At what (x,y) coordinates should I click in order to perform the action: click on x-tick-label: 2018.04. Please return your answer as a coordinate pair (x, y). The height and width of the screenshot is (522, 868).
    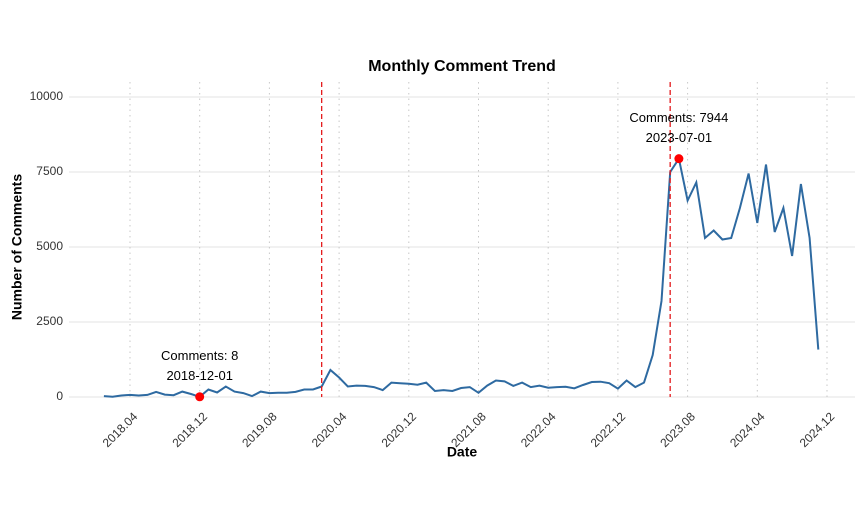
    Looking at the image, I should click on (120, 429).